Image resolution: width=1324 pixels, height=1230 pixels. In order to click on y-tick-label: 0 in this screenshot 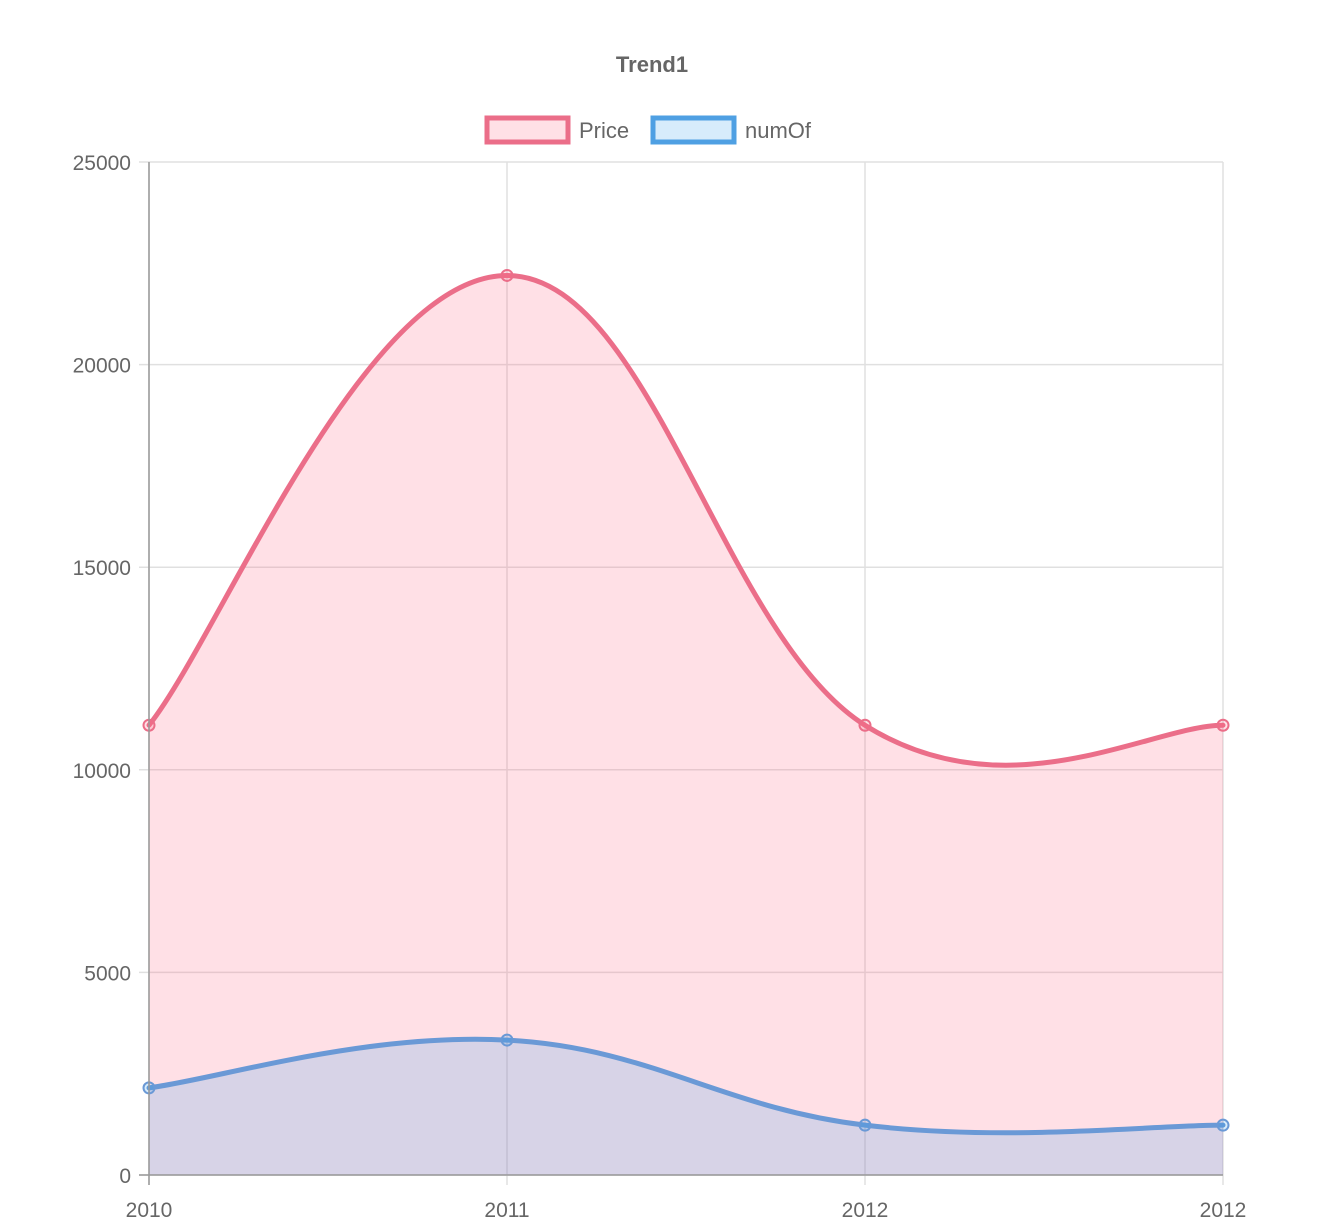, I will do `click(125, 1176)`.